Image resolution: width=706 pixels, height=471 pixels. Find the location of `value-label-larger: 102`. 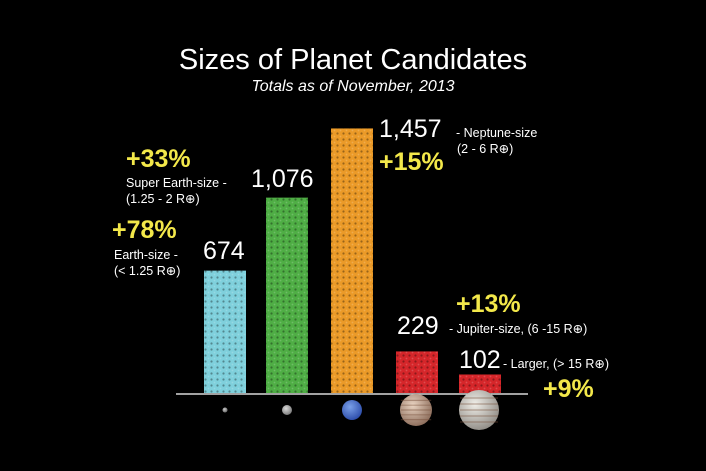

value-label-larger: 102 is located at coordinates (480, 360).